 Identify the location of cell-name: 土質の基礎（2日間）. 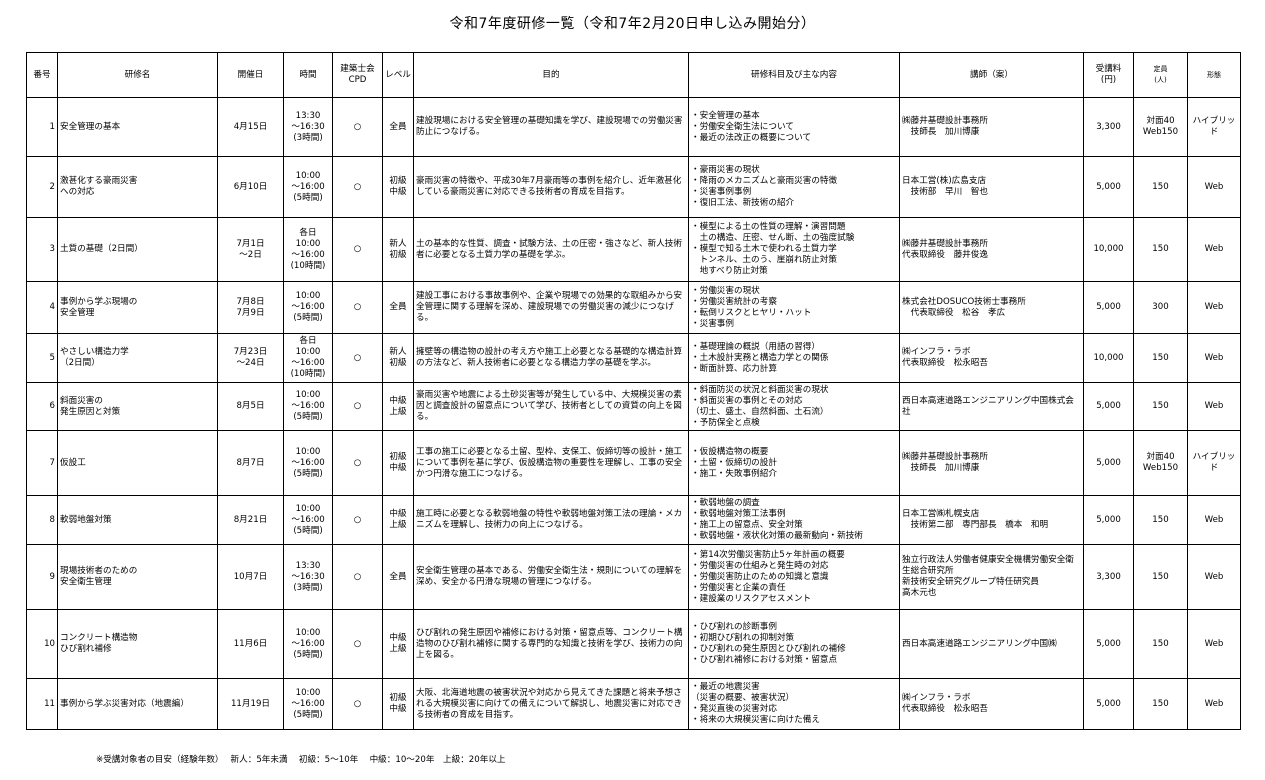
(137, 249).